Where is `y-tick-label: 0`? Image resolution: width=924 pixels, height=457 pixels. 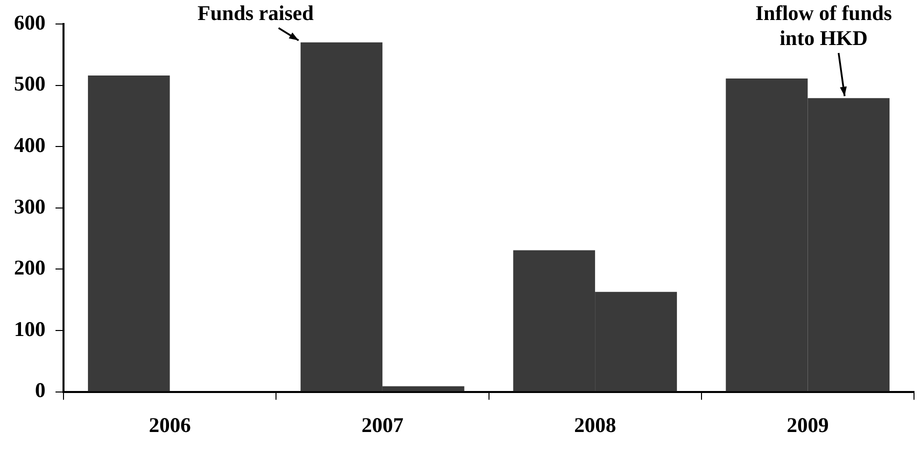 y-tick-label: 0 is located at coordinates (40, 390).